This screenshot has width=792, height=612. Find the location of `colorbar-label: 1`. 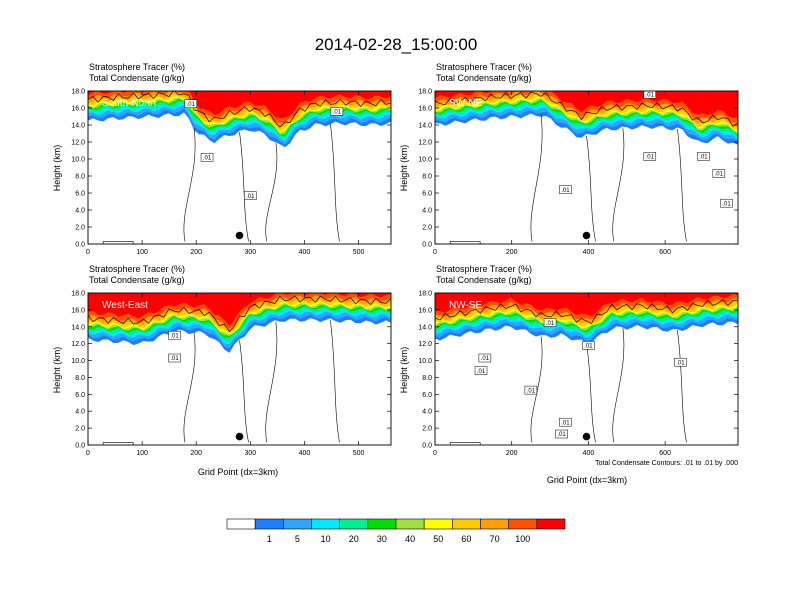

colorbar-label: 1 is located at coordinates (269, 539).